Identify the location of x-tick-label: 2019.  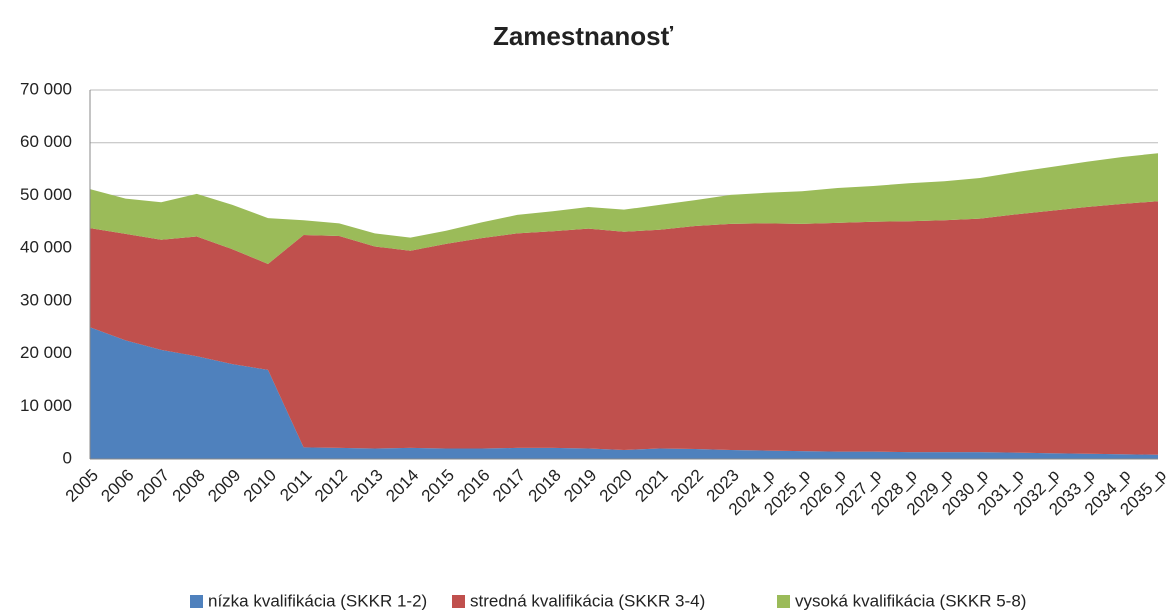
(580, 486).